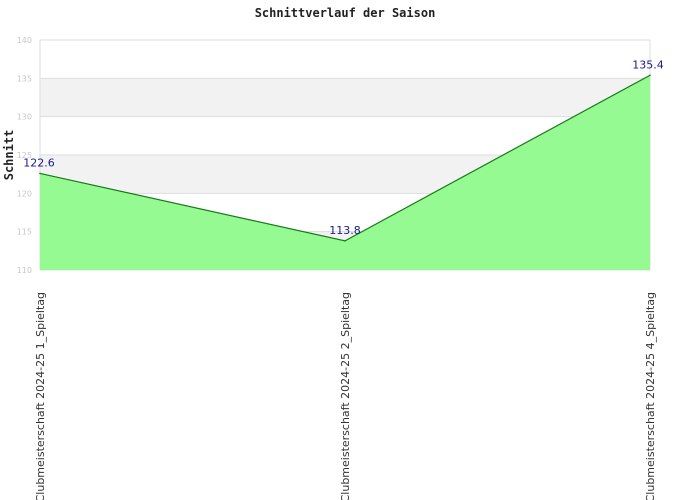 The image size is (690, 500). I want to click on y-tick-label: 140, so click(24, 40).